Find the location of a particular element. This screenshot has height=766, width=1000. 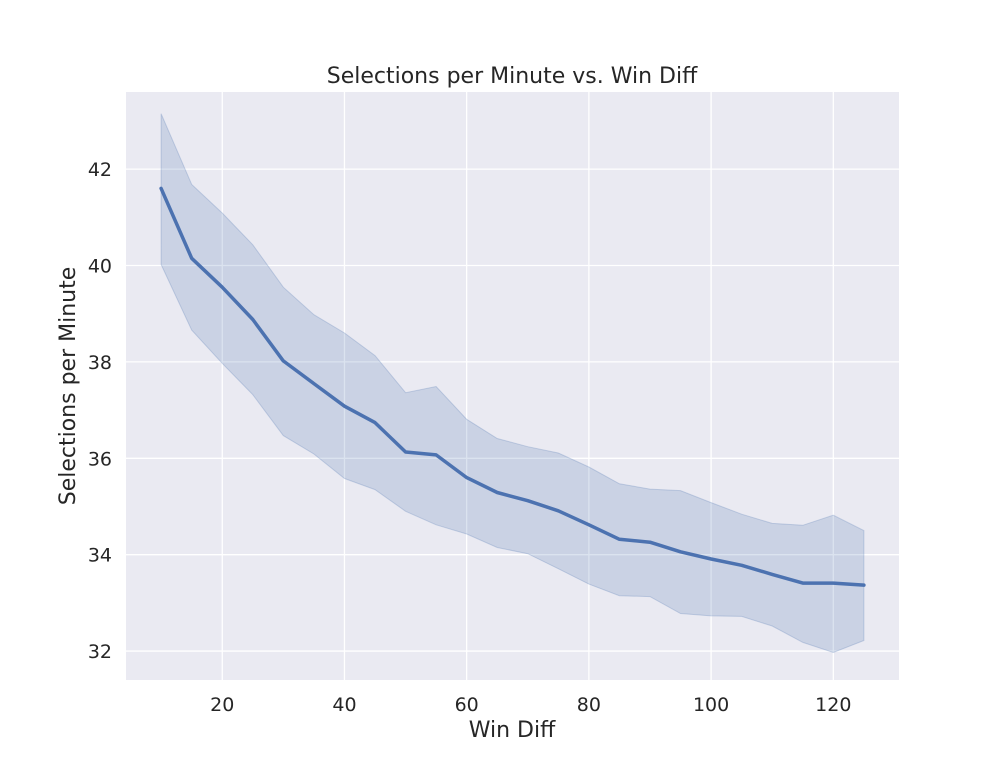

y-axis-label: Selections per Minute is located at coordinates (68, 386).